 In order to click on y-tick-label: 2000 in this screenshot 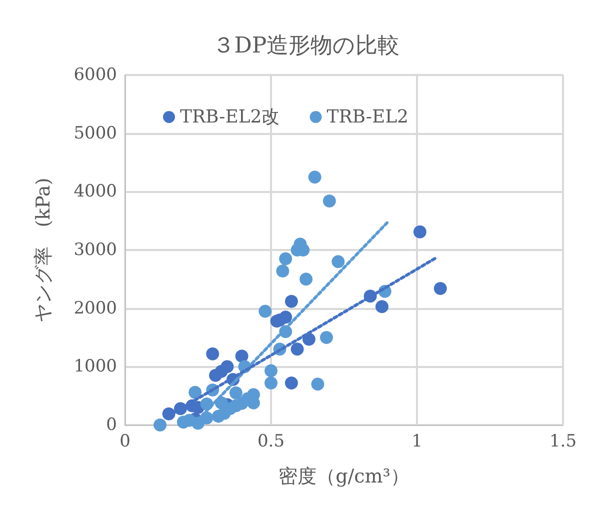, I will do `click(95, 308)`.